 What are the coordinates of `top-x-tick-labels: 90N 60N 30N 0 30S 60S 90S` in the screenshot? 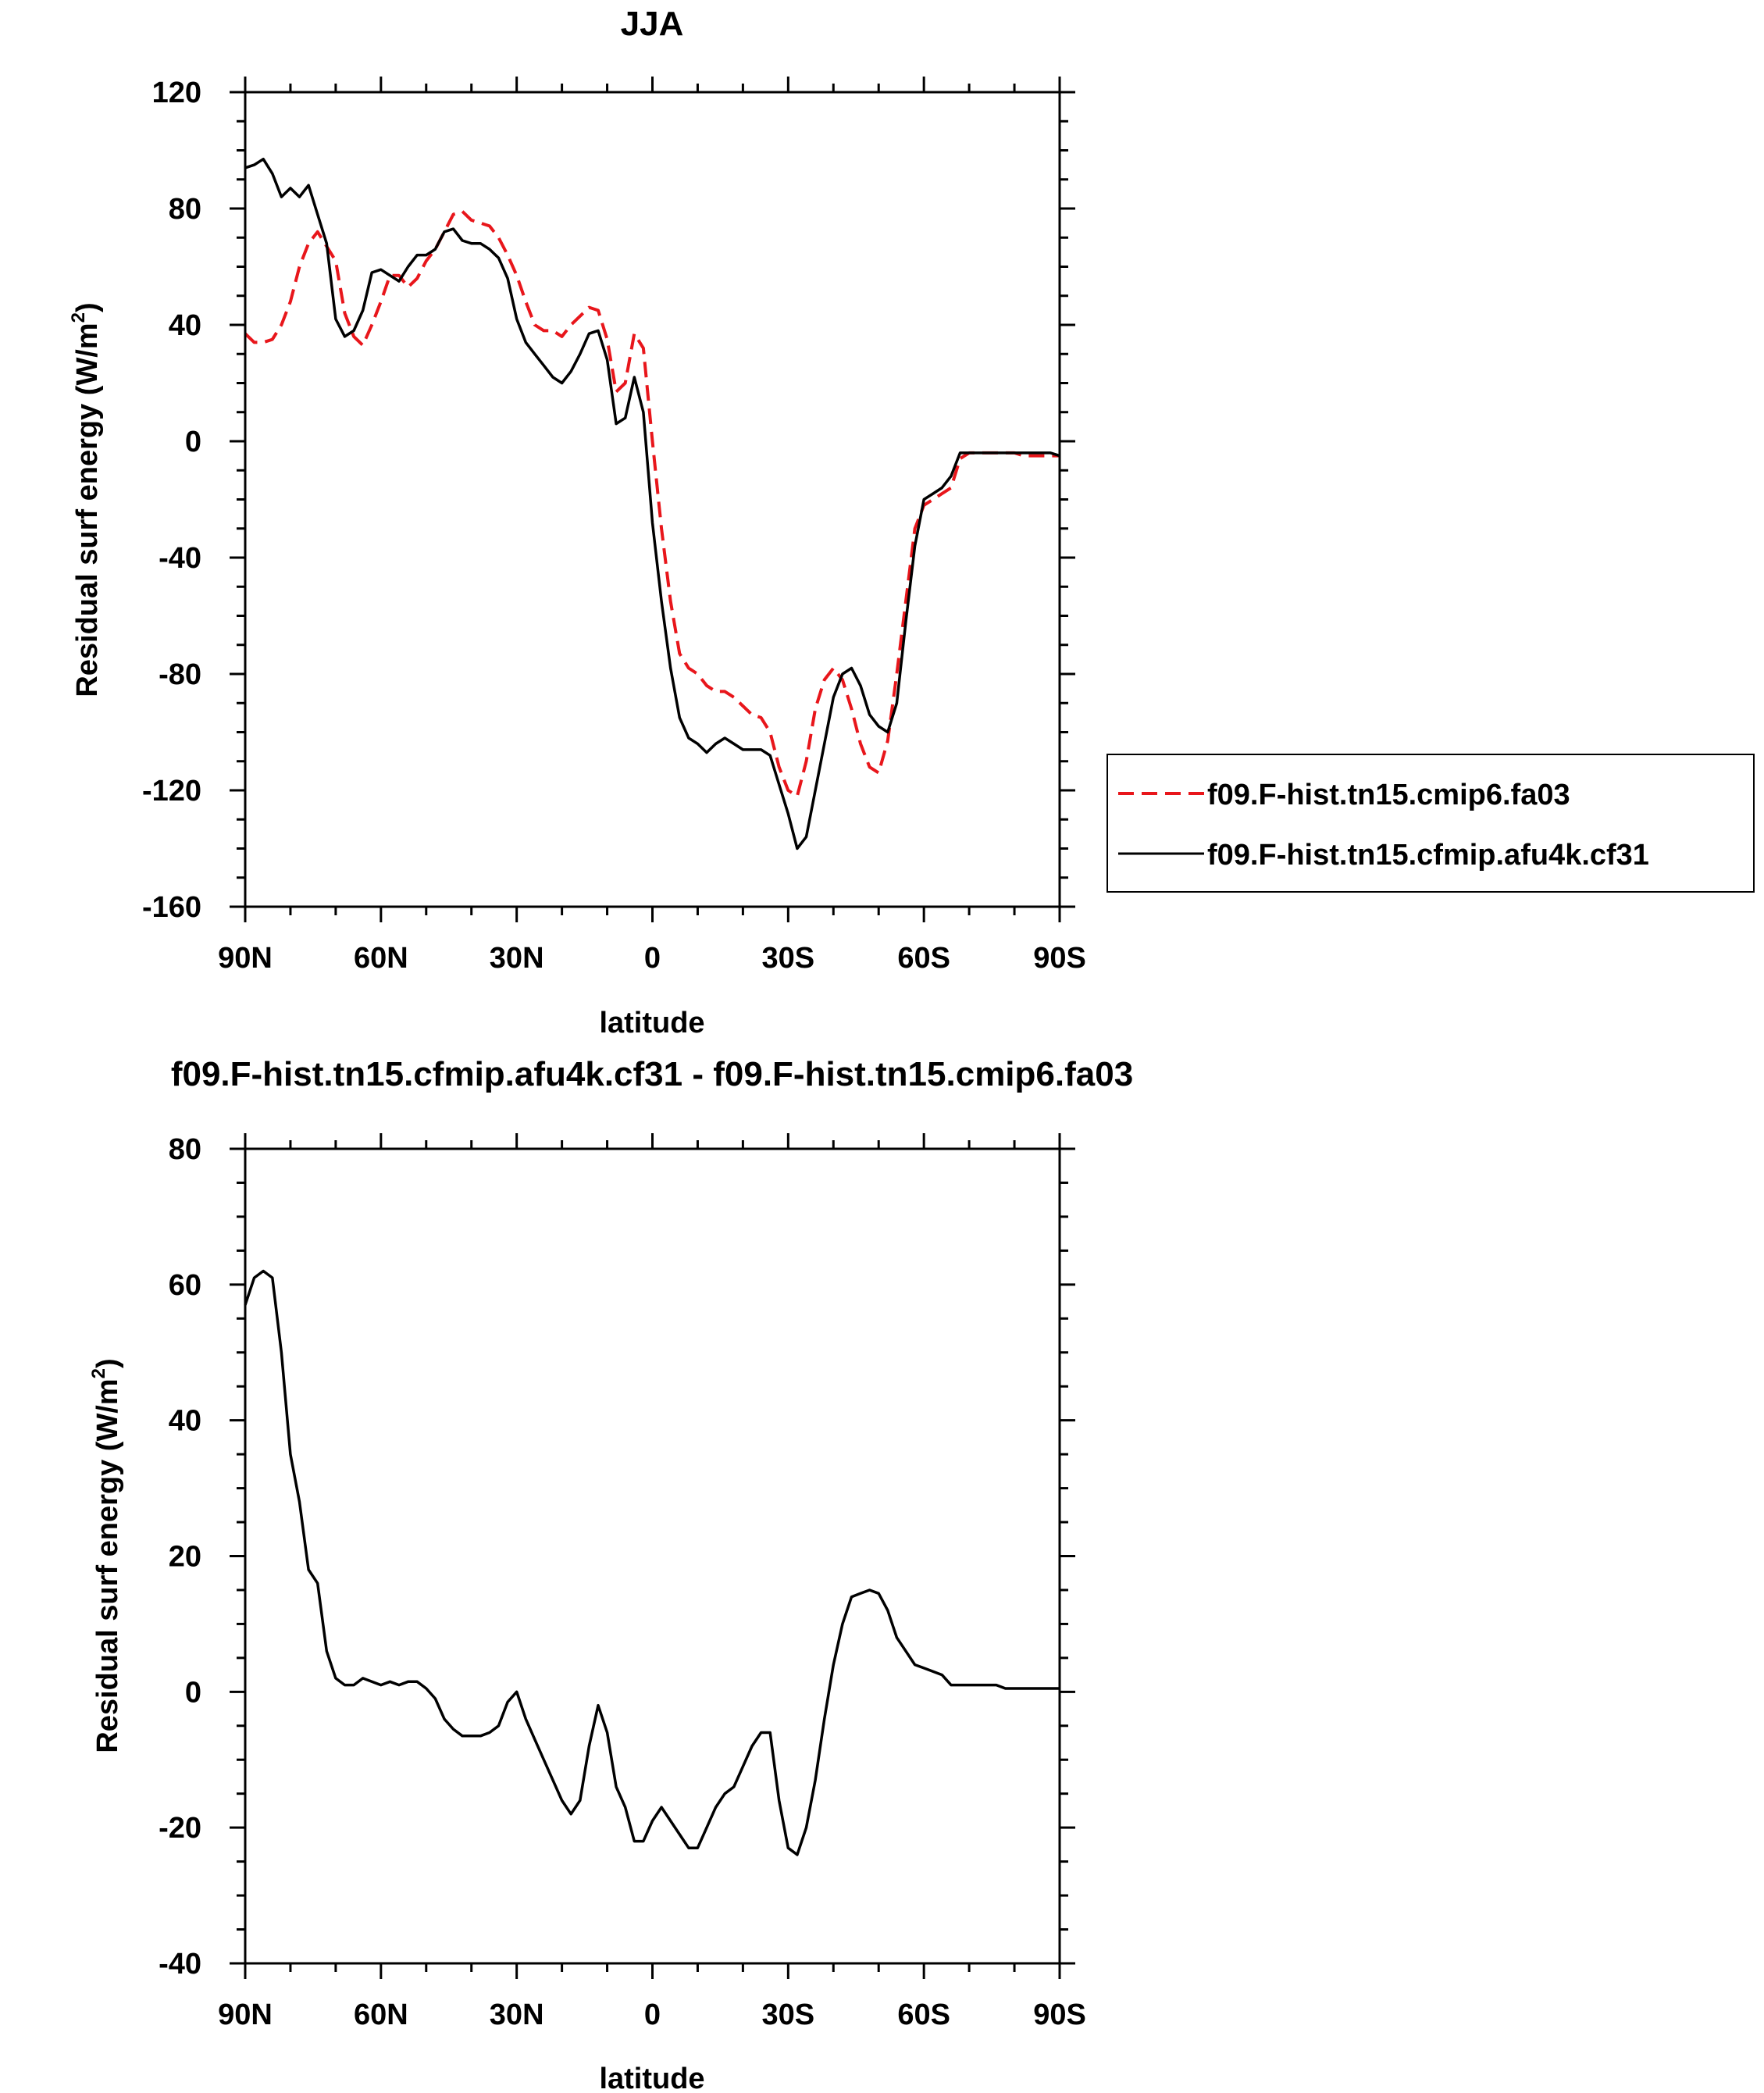 It's located at (652, 958).